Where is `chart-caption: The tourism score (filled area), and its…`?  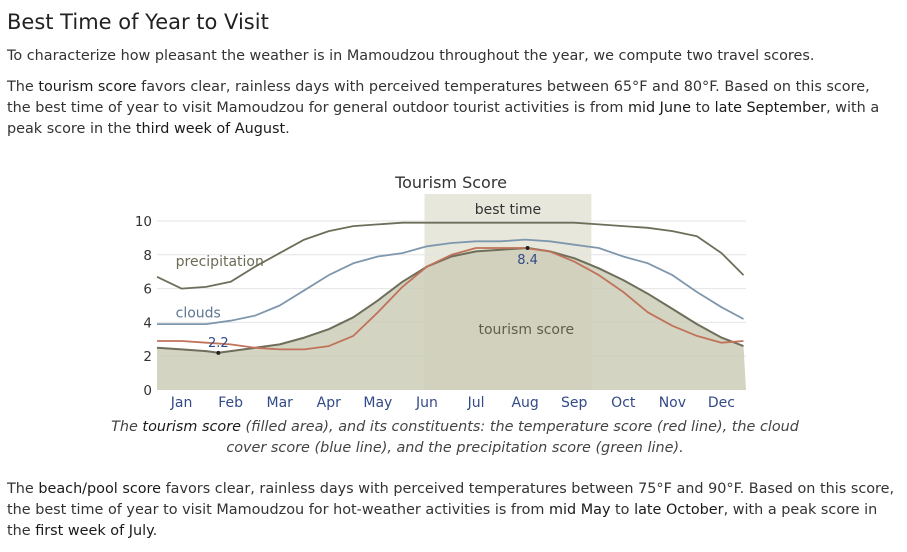
chart-caption: The tourism score (filled area), and its… is located at coordinates (455, 438).